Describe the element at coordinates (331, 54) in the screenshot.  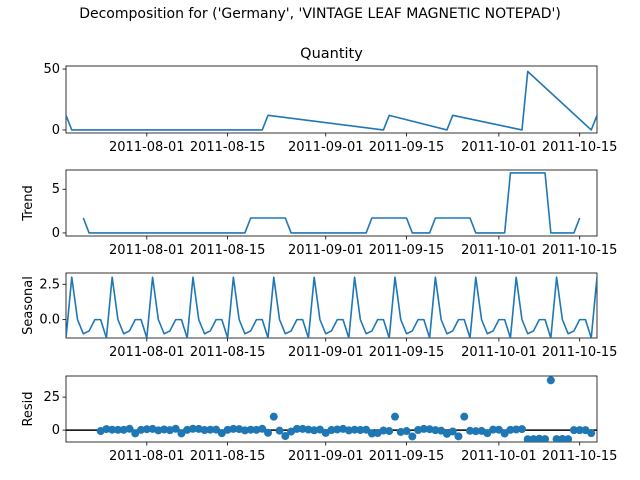
I see `subplot-title: Quantity` at that location.